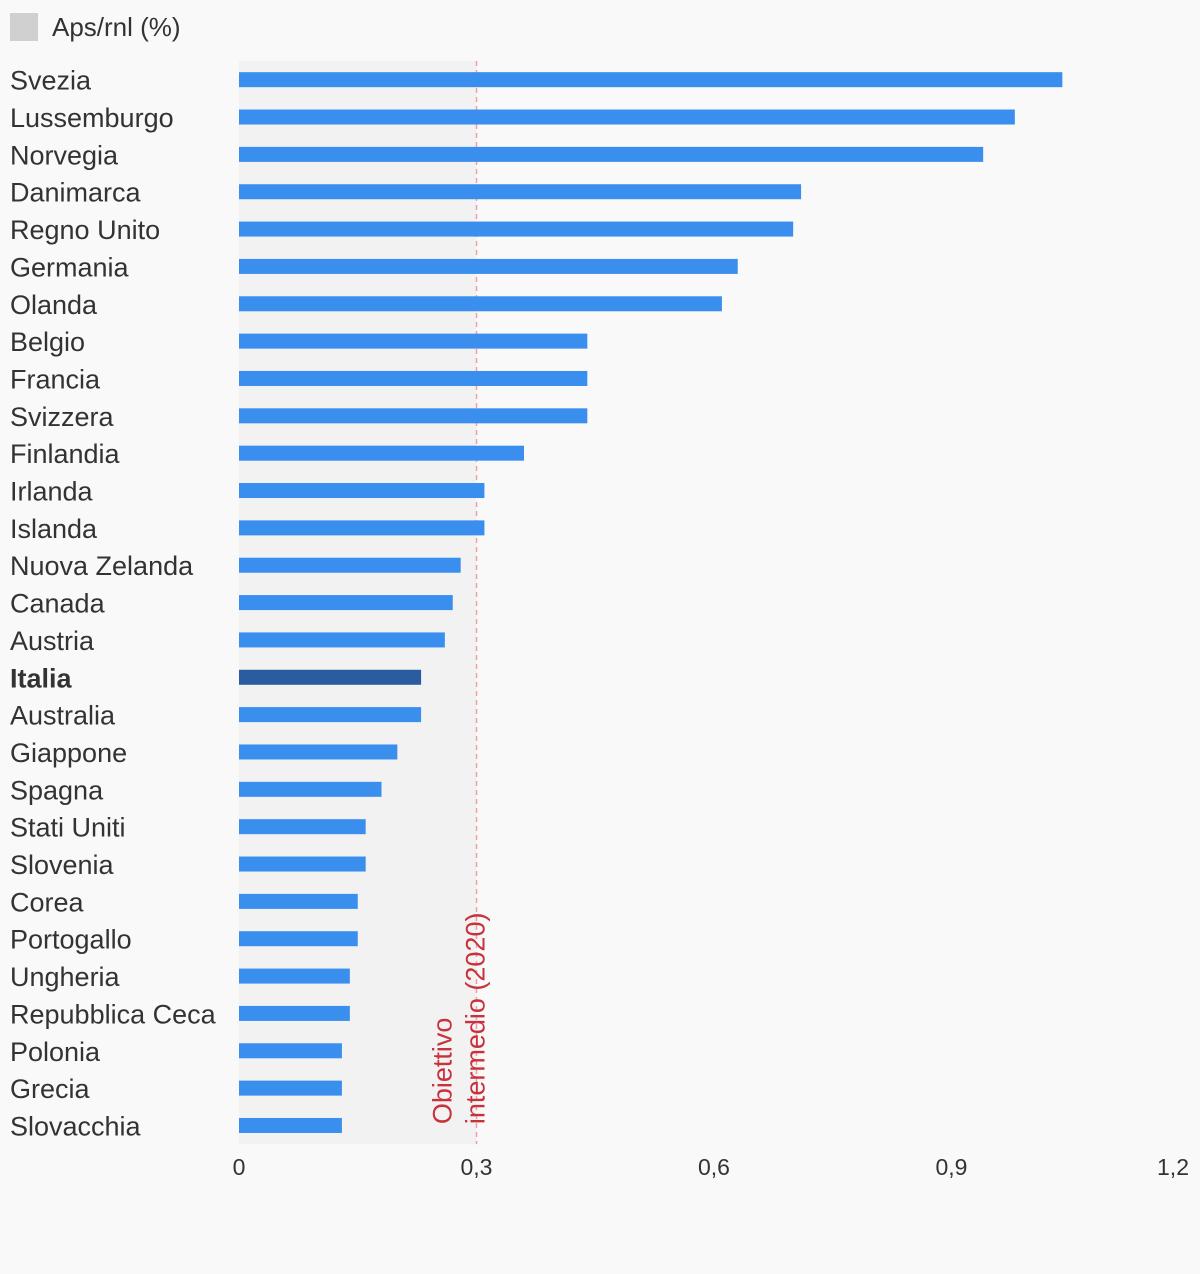 The width and height of the screenshot is (1200, 1274). What do you see at coordinates (65, 454) in the screenshot?
I see `category-label: Finlandia` at bounding box center [65, 454].